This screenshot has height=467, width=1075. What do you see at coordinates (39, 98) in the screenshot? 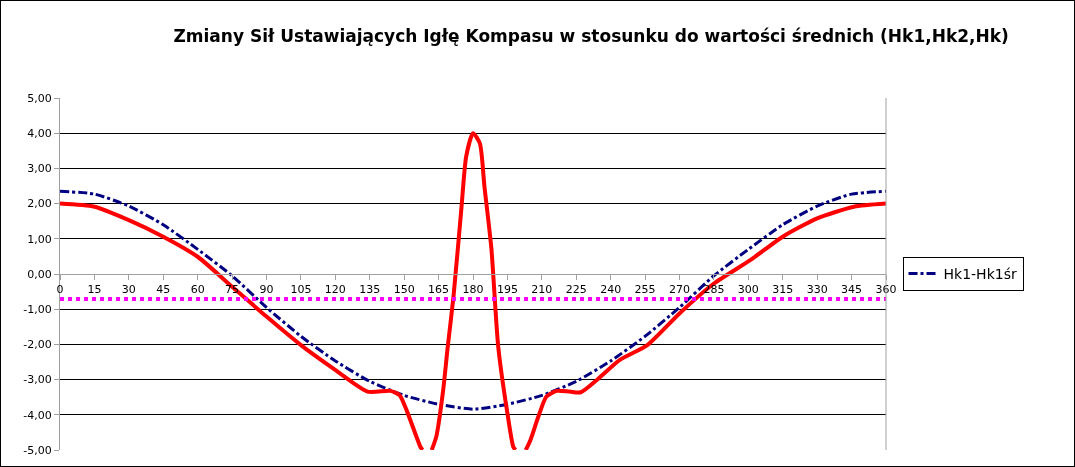
I see `y-tick-label: 5,00` at bounding box center [39, 98].